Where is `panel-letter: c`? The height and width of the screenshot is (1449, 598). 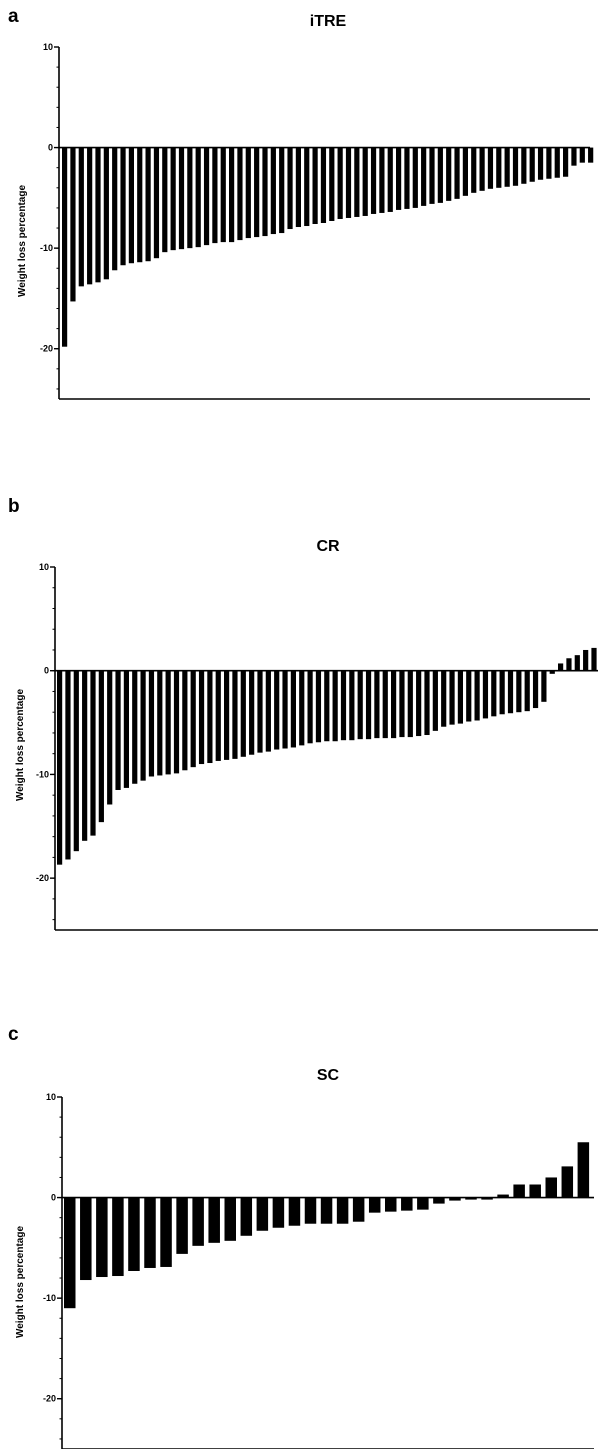 panel-letter: c is located at coordinates (13, 1034).